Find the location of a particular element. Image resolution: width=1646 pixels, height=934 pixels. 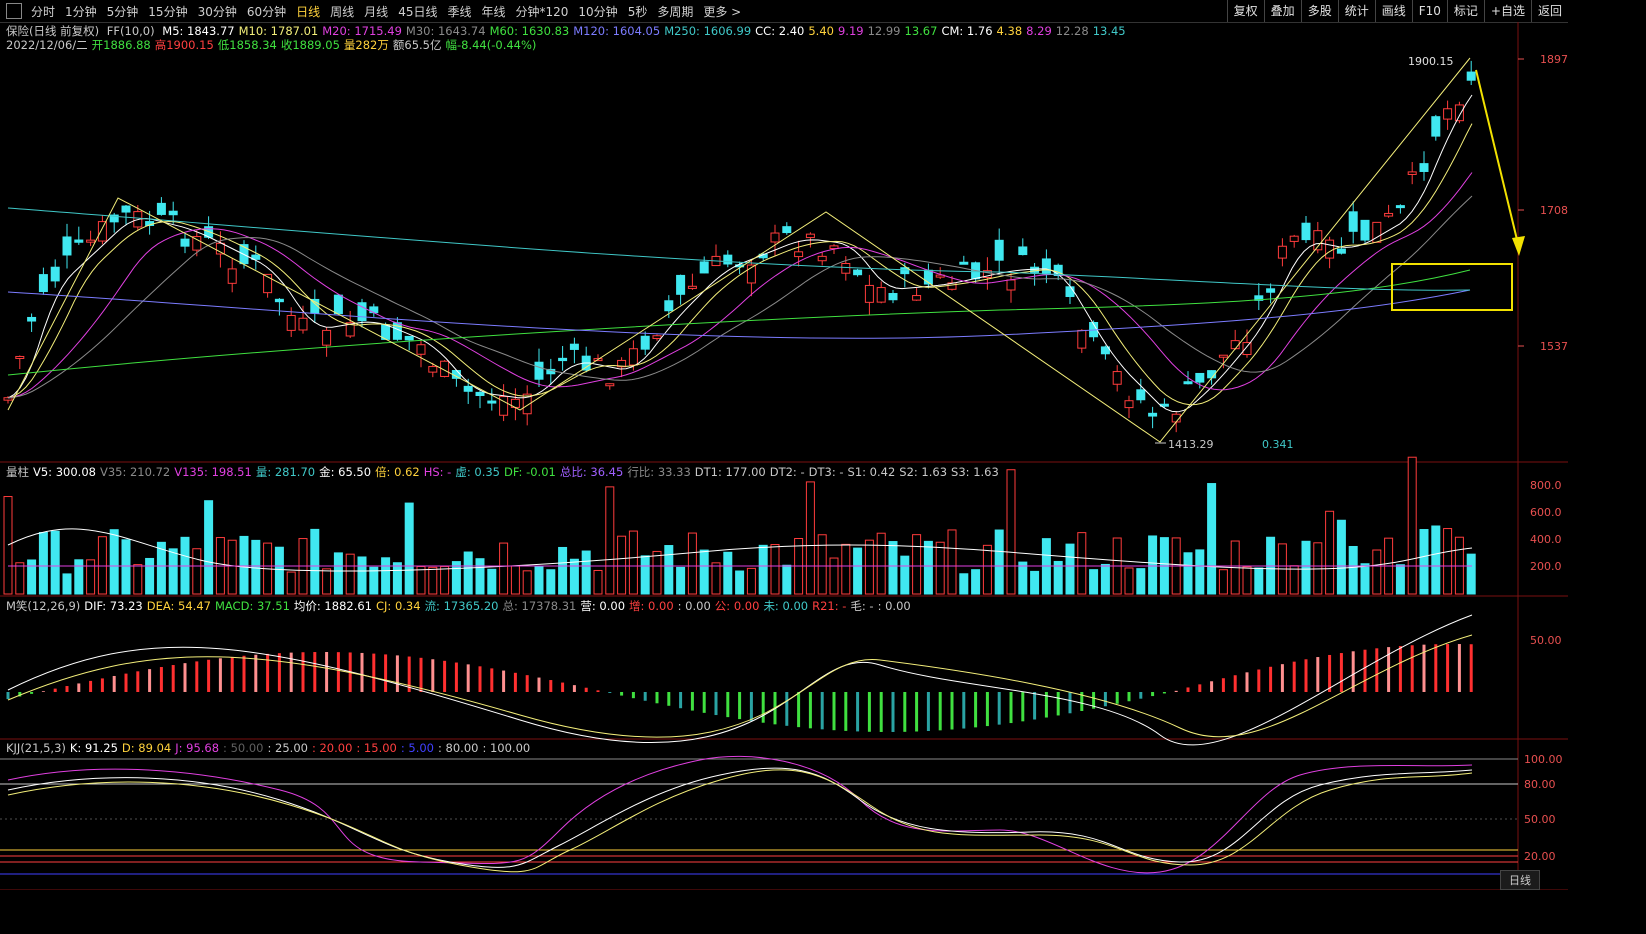

tab-2: 5分钟 is located at coordinates (122, 11).